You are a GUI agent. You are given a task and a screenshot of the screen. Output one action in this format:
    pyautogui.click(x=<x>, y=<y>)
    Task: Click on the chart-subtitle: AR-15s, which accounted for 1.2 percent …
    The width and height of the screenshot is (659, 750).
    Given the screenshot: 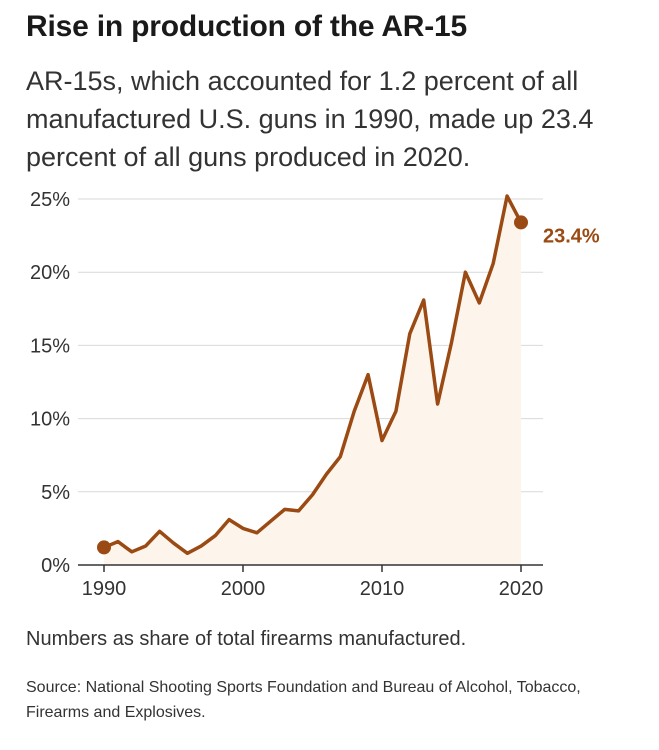 What is the action you would take?
    pyautogui.click(x=310, y=119)
    